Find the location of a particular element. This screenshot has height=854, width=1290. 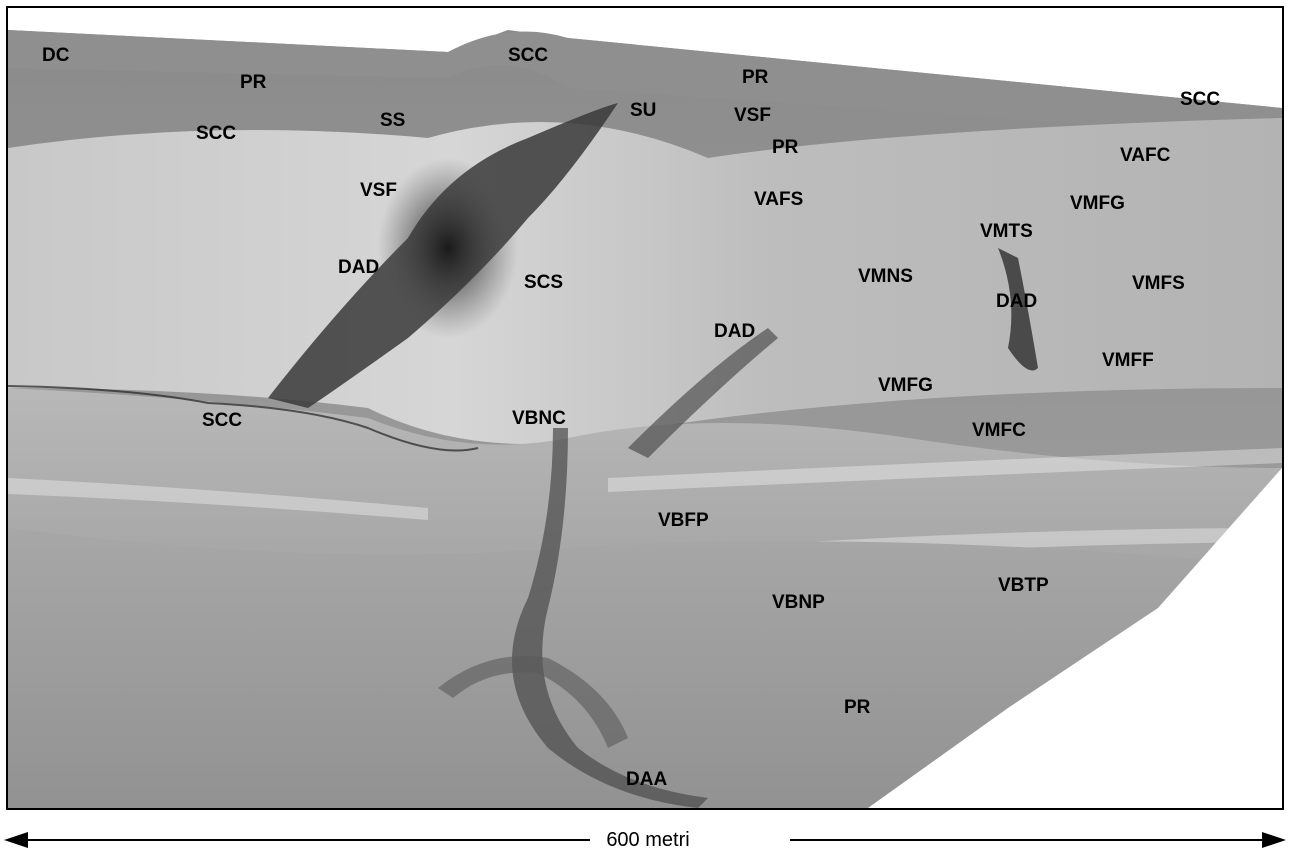

map-label: VBFP is located at coordinates (683, 520).